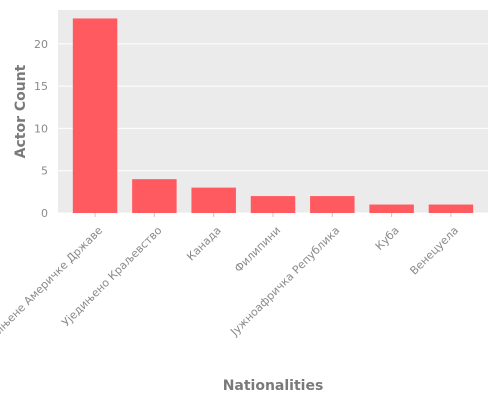  I want to click on y-tick-label: 10, so click(41, 128).